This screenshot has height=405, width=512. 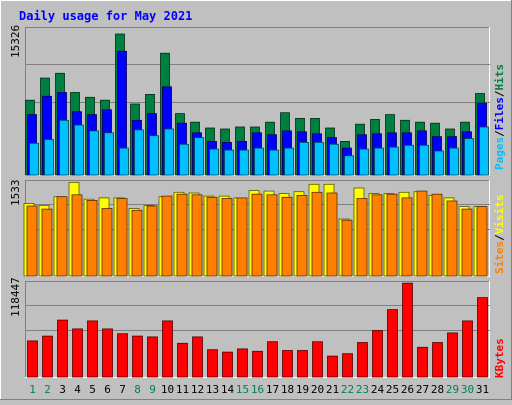 I want to click on day-label-21: 21, so click(x=332, y=389).